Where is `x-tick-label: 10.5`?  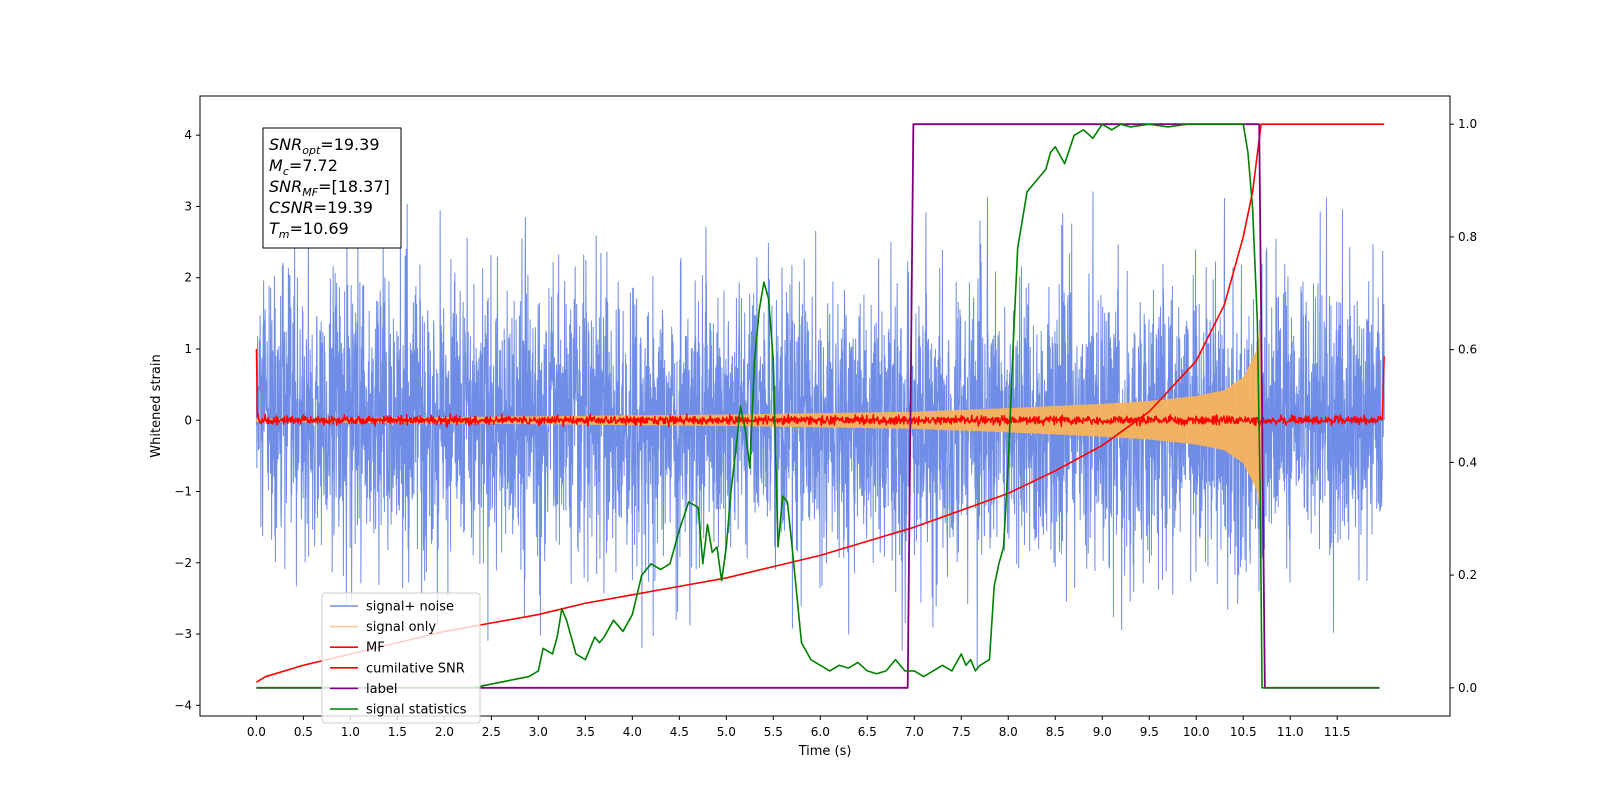 x-tick-label: 10.5 is located at coordinates (1243, 732).